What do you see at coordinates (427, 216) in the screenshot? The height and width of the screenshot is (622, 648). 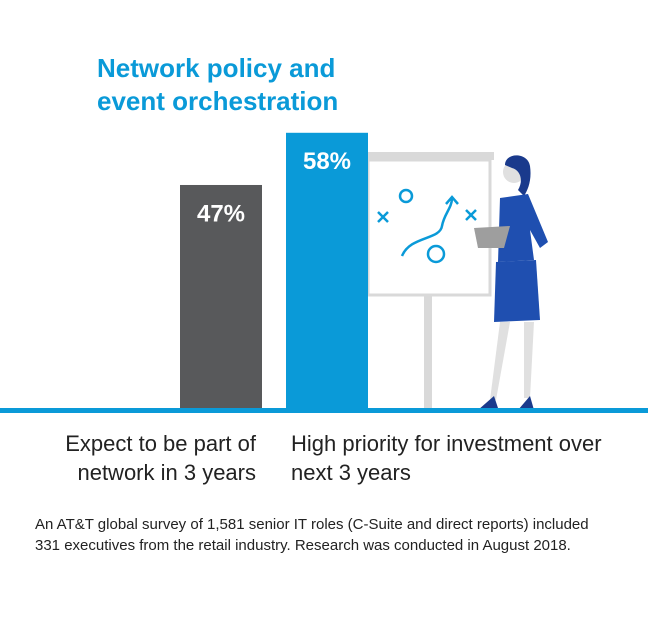 I see `chart-x-marks` at bounding box center [427, 216].